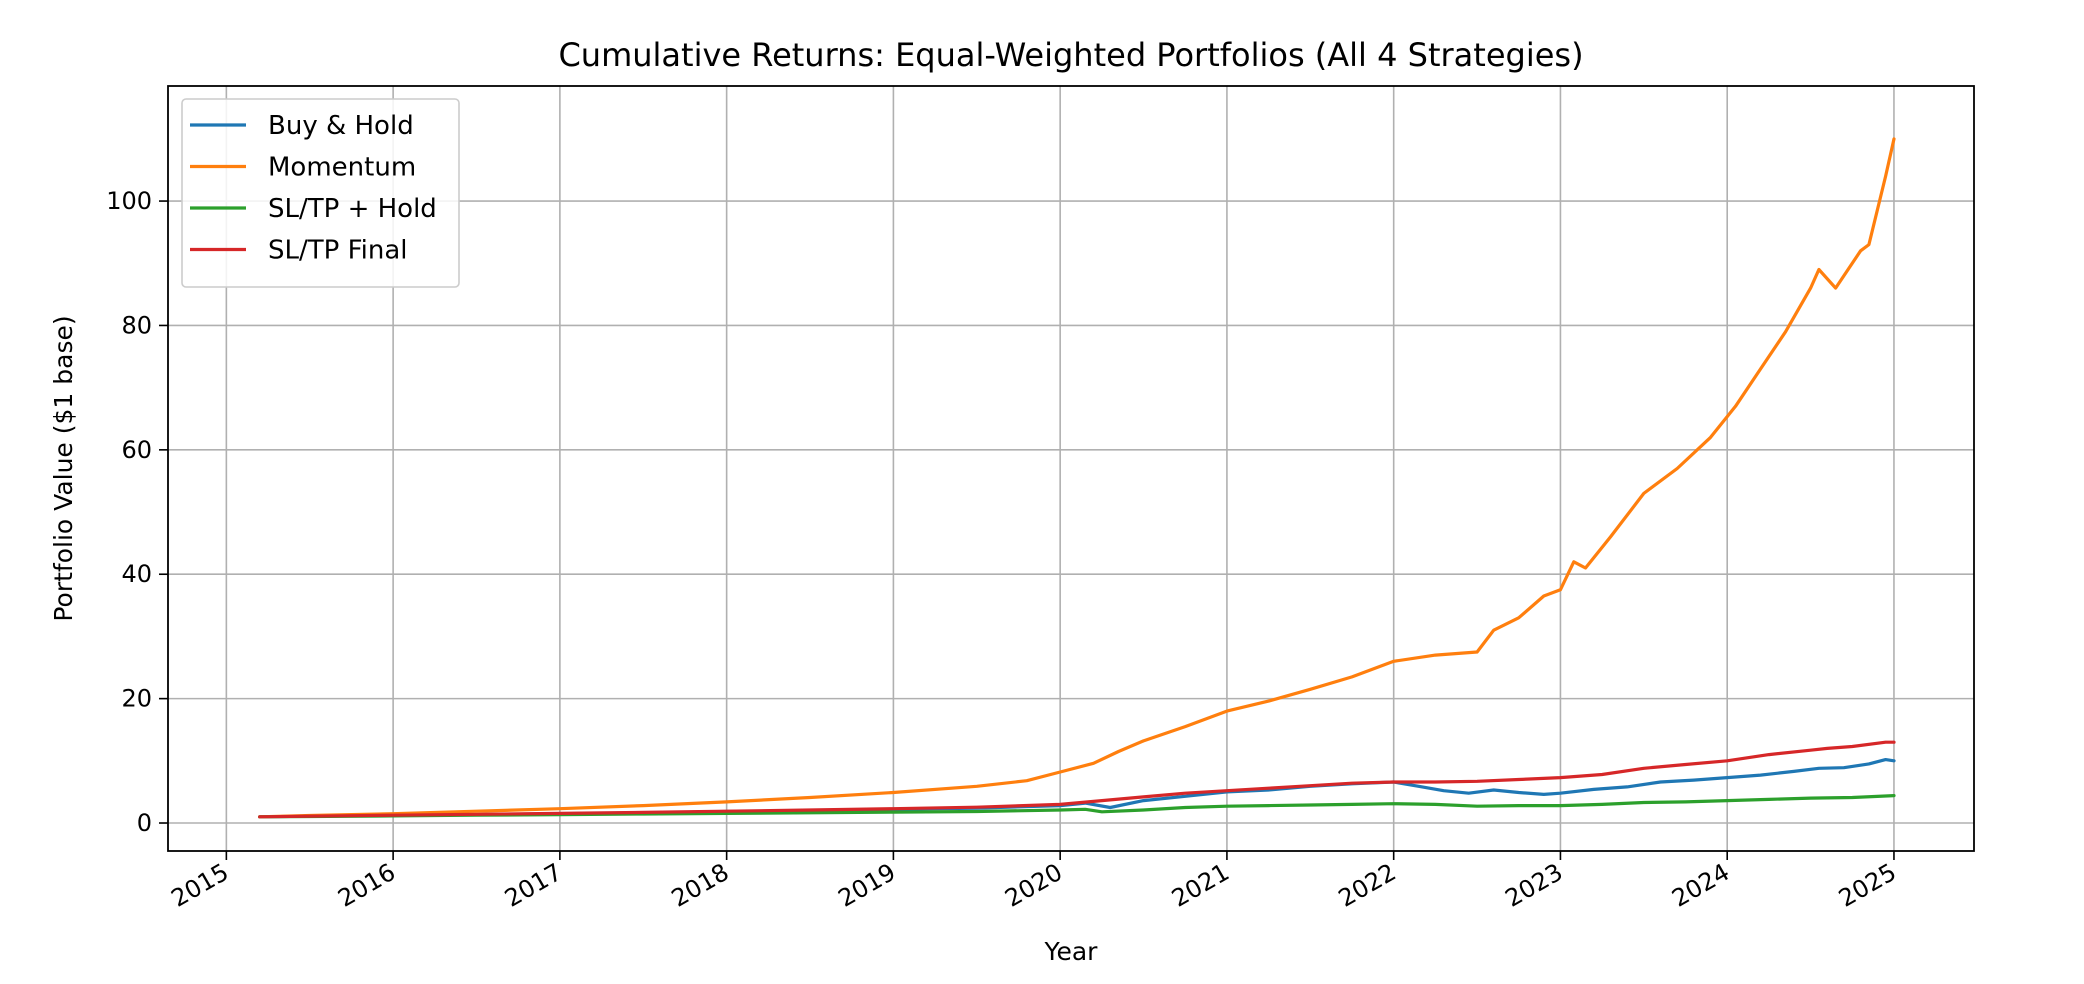  Describe the element at coordinates (1367, 885) in the screenshot. I see `x-tick-label: 2022` at that location.